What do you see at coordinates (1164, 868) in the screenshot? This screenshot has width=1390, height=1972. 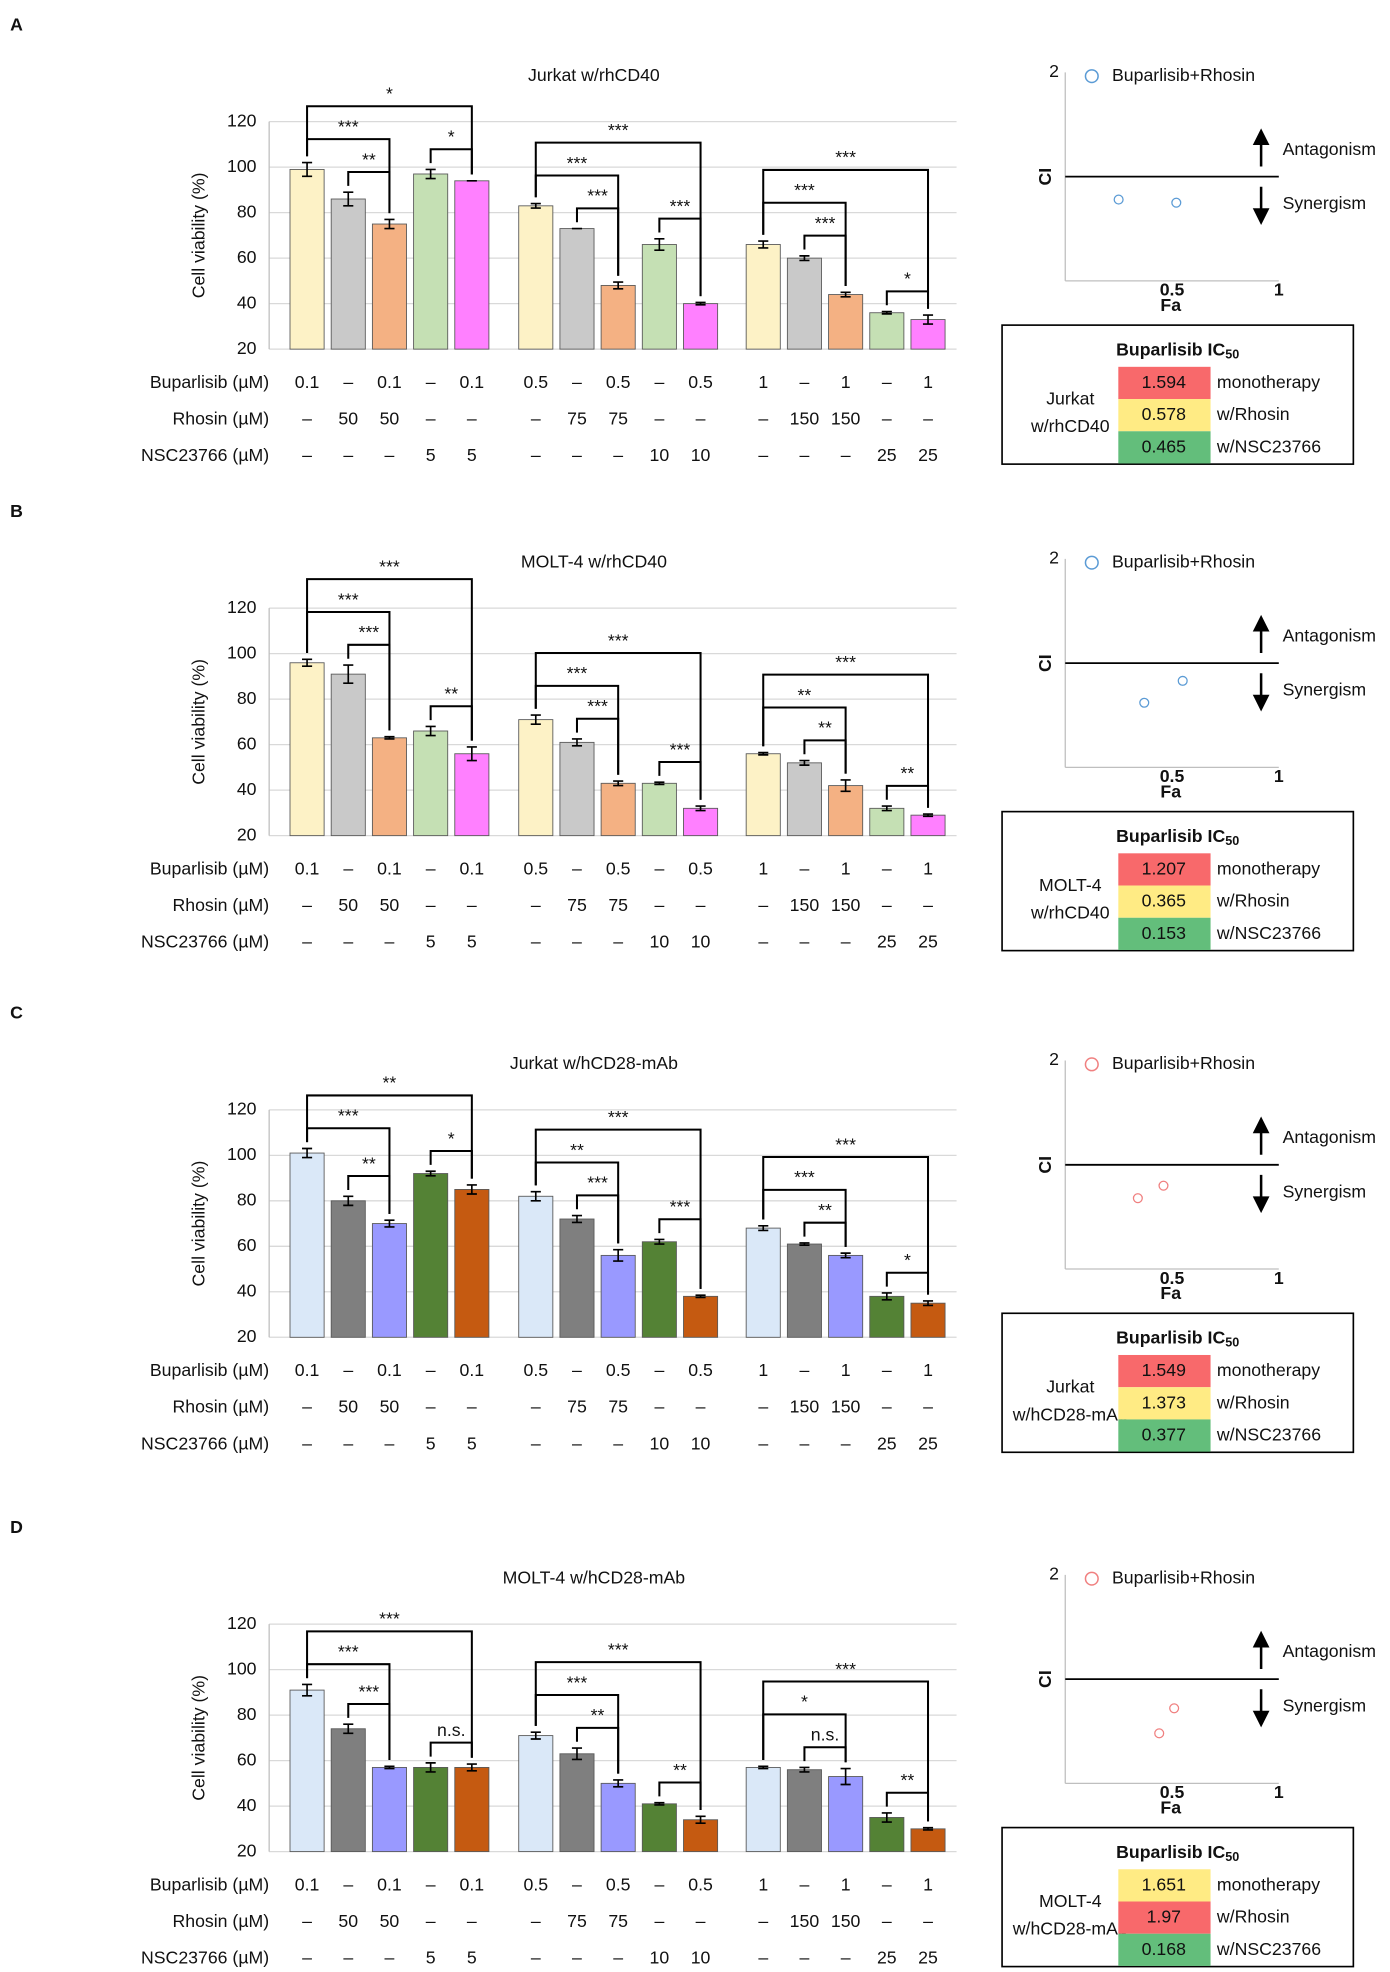 I see `ic50-value: 1.207` at bounding box center [1164, 868].